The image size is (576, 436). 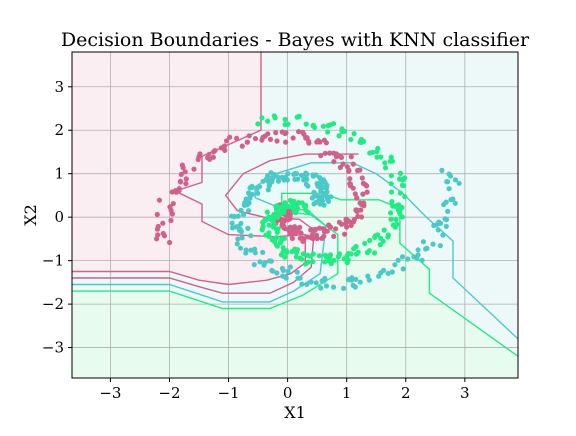 What do you see at coordinates (465, 393) in the screenshot?
I see `x-tick-label: 3` at bounding box center [465, 393].